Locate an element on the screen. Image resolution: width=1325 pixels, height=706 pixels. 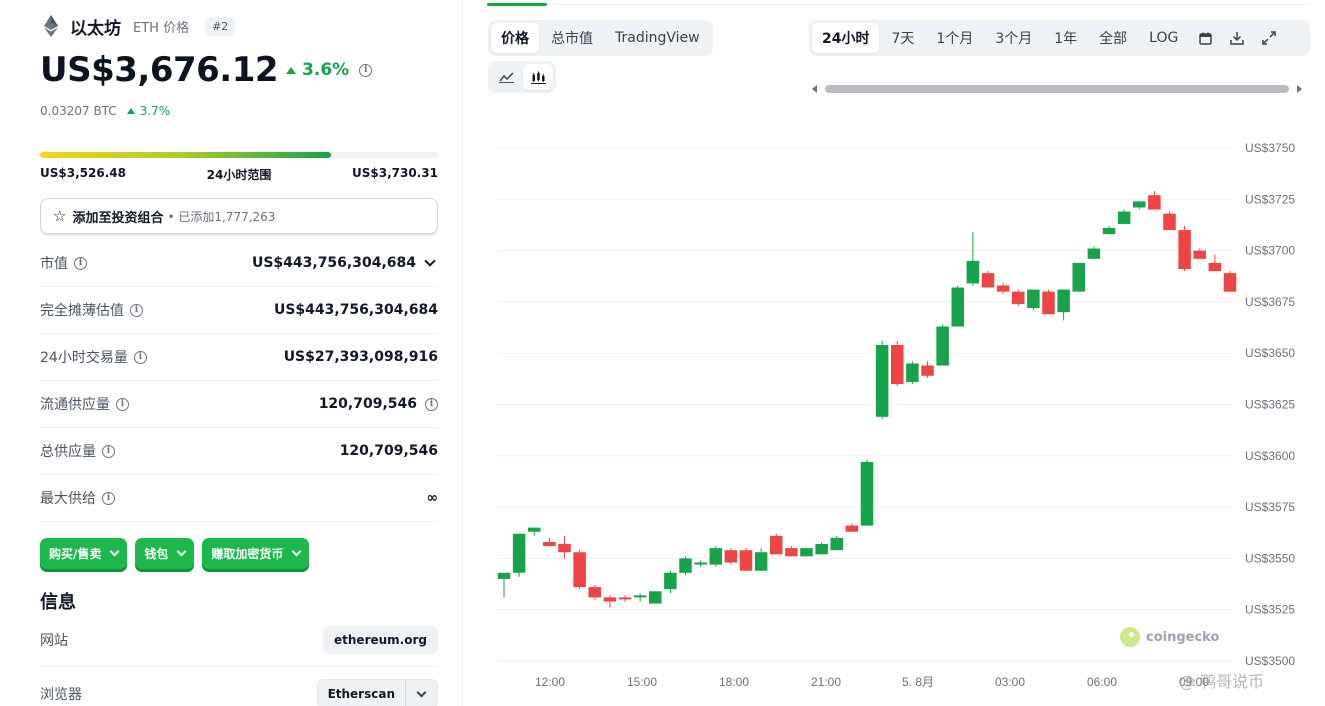
wallet-label: 钱包 is located at coordinates (156, 554).